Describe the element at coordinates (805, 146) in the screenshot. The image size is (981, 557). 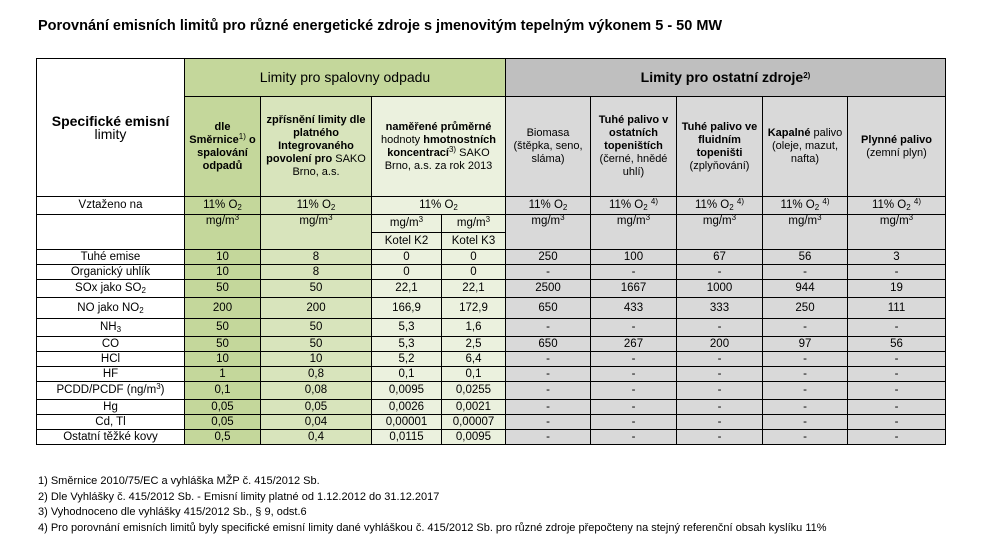
I see `col-header-liquid-fuel: Kapalné palivo (oleje, mazut, nafta)` at that location.